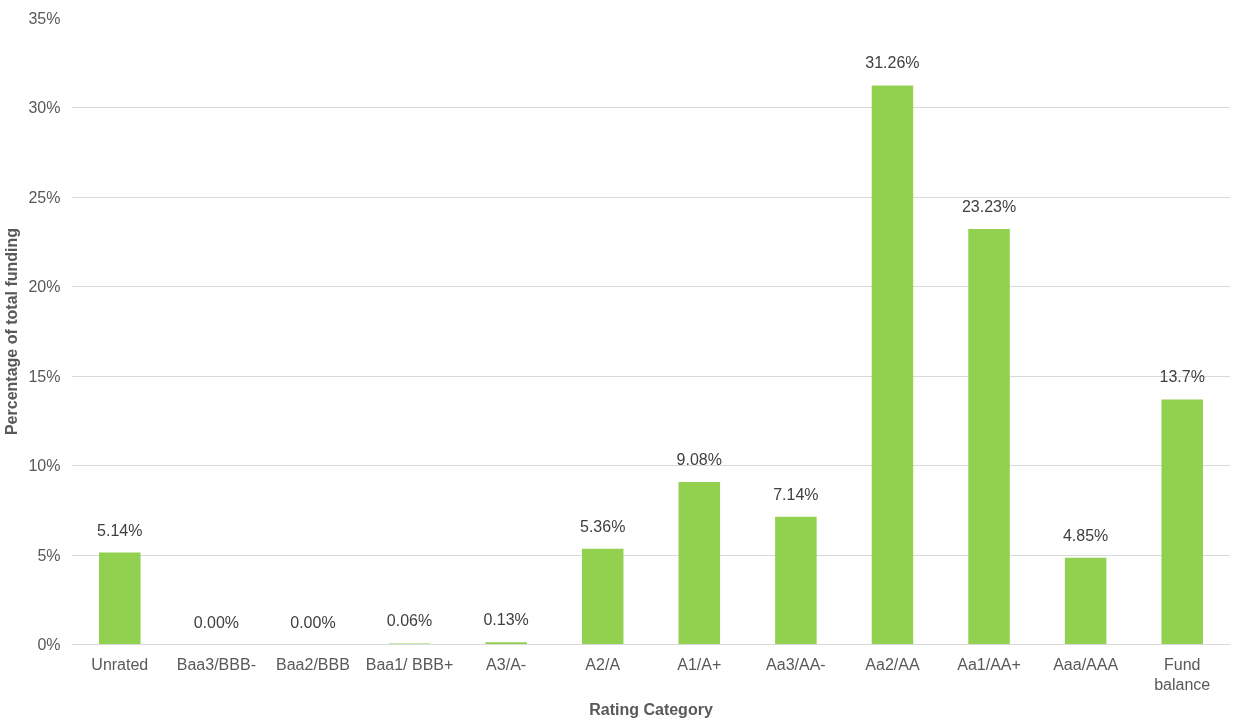 The height and width of the screenshot is (728, 1248). I want to click on data-label: 0.13%, so click(506, 620).